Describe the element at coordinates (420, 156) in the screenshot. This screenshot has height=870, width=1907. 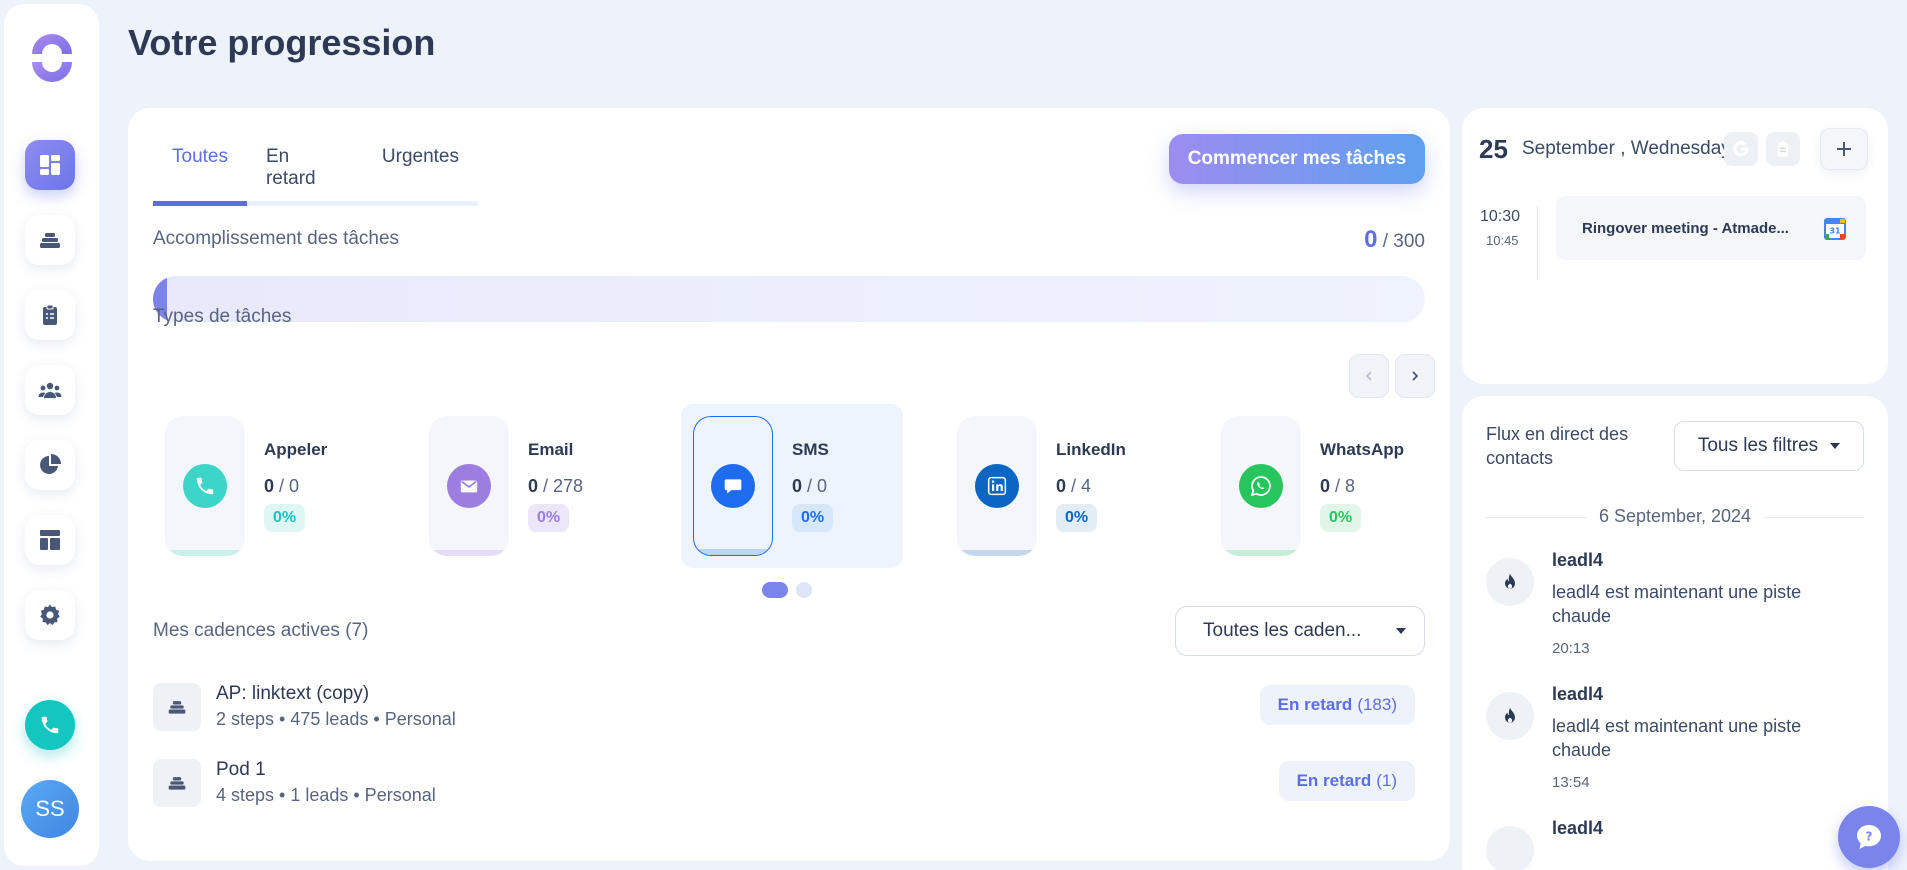
I see `tab-urgent: Urgentes` at that location.